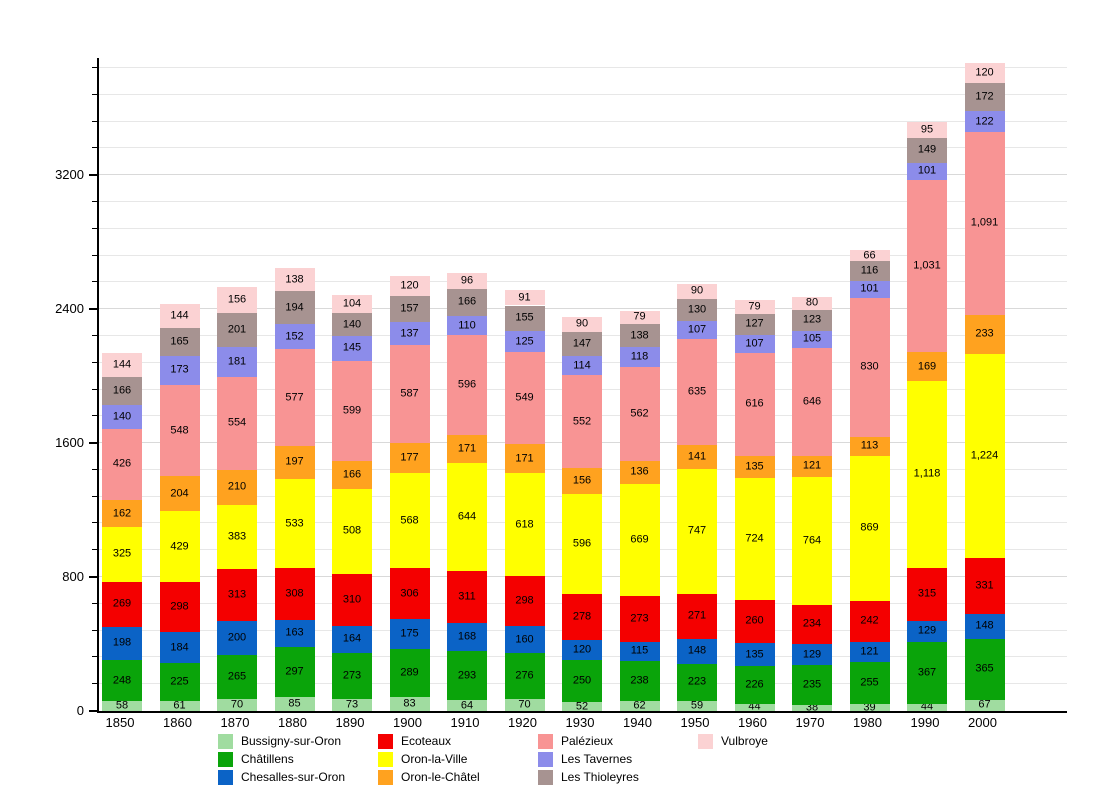  I want to click on x-axis-tick-label: 1950, so click(695, 722).